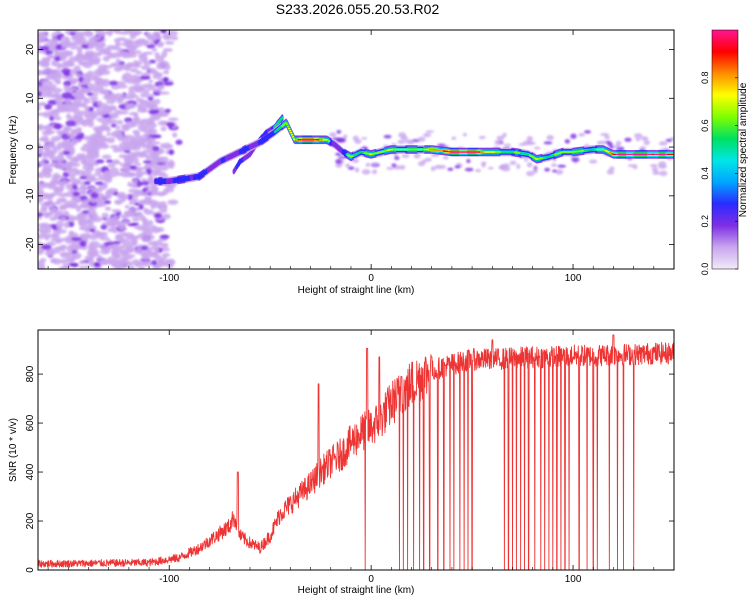 Image resolution: width=750 pixels, height=600 pixels. I want to click on colorbar-tick-label: 0.2, so click(705, 221).